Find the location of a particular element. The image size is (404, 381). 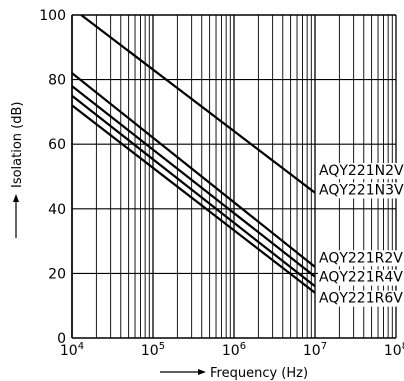

series-label-aqy221r6v: AQY221R6V is located at coordinates (361, 299).